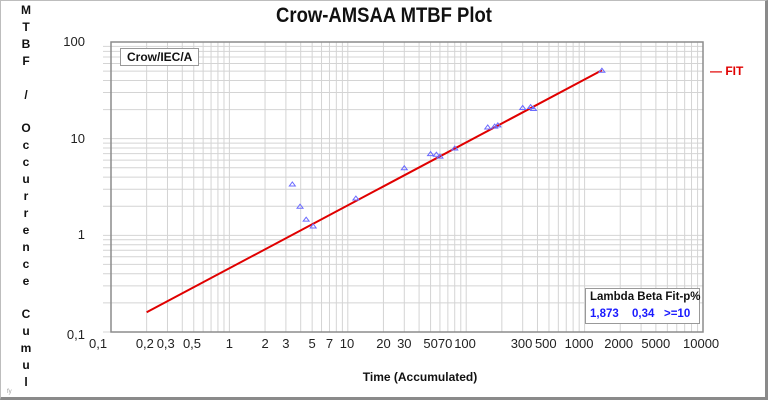  Describe the element at coordinates (643, 314) in the screenshot. I see `stats-beta: 0,34` at that location.